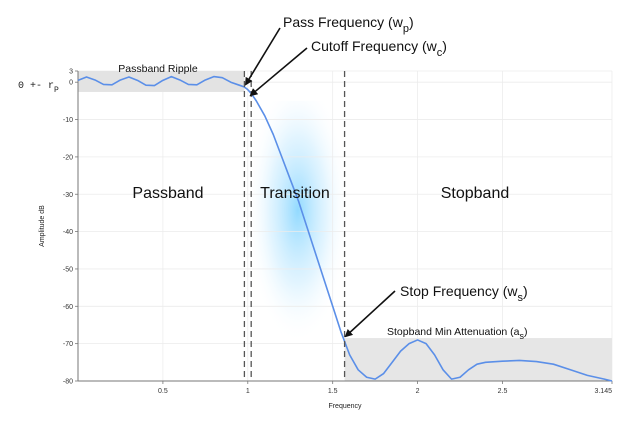  I want to click on y-tick-label: -30, so click(68, 195).